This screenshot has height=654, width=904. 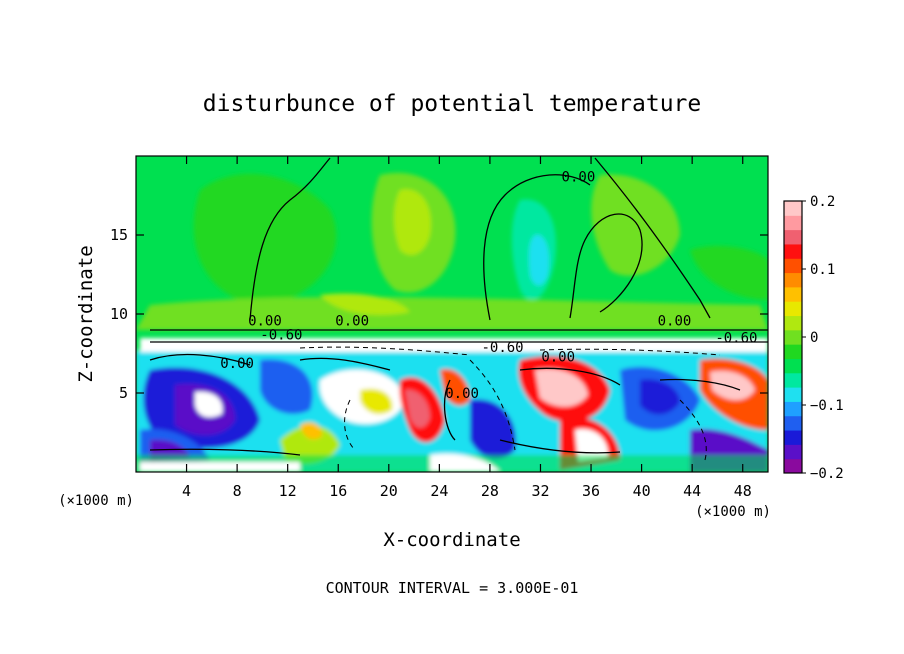 What do you see at coordinates (827, 474) in the screenshot?
I see `colorbar-tick-label: −0.2` at bounding box center [827, 474].